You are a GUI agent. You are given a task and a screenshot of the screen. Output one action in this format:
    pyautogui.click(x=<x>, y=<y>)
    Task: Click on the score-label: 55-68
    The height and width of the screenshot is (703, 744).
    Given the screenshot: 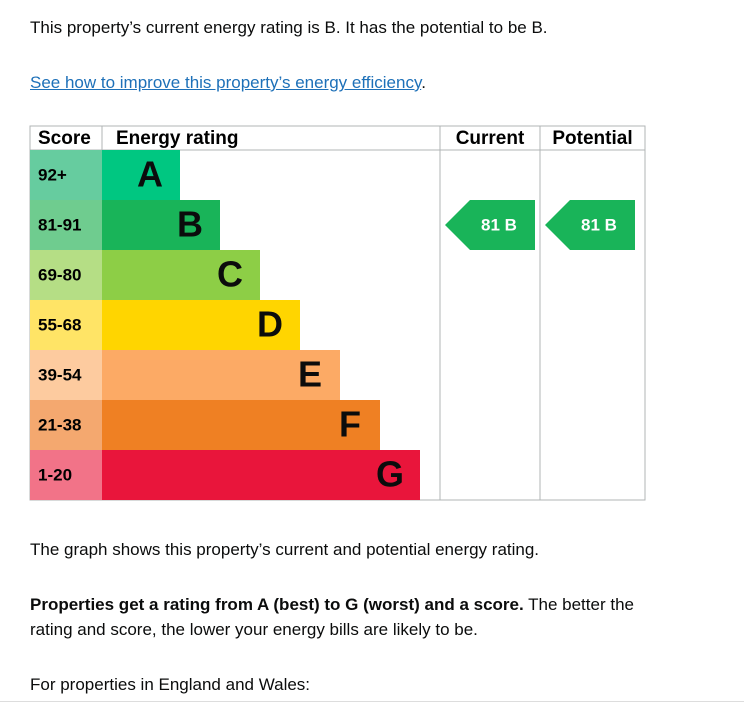 What is the action you would take?
    pyautogui.click(x=59, y=324)
    